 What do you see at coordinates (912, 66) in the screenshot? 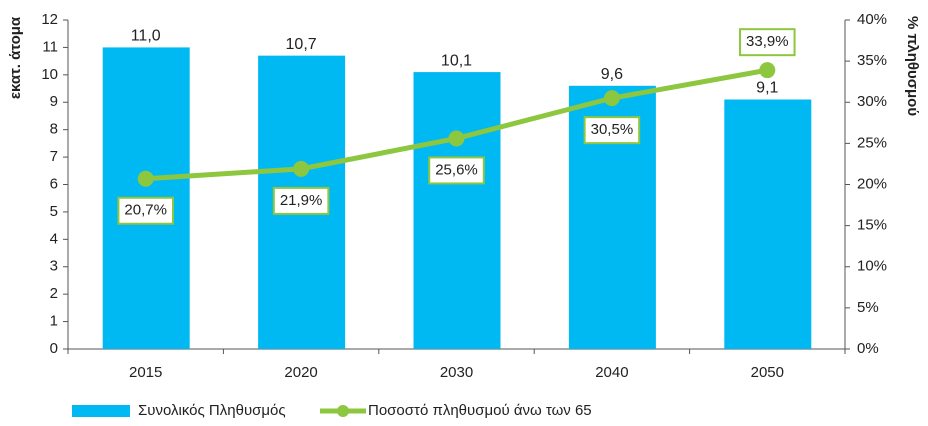
I see `y2-axis-label: % πληθυσμού` at bounding box center [912, 66].